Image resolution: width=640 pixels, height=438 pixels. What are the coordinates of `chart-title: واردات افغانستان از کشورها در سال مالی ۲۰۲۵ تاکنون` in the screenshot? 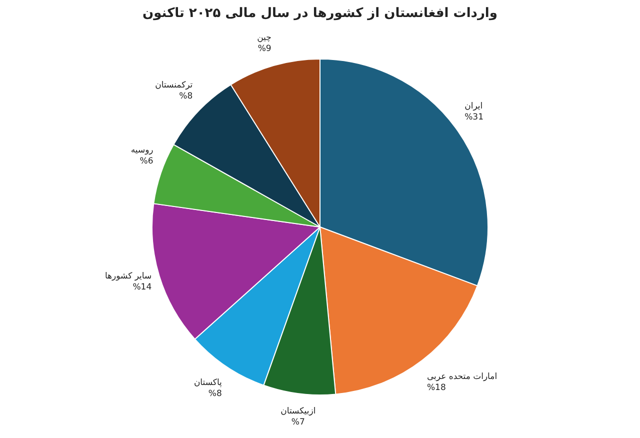 It's located at (320, 13).